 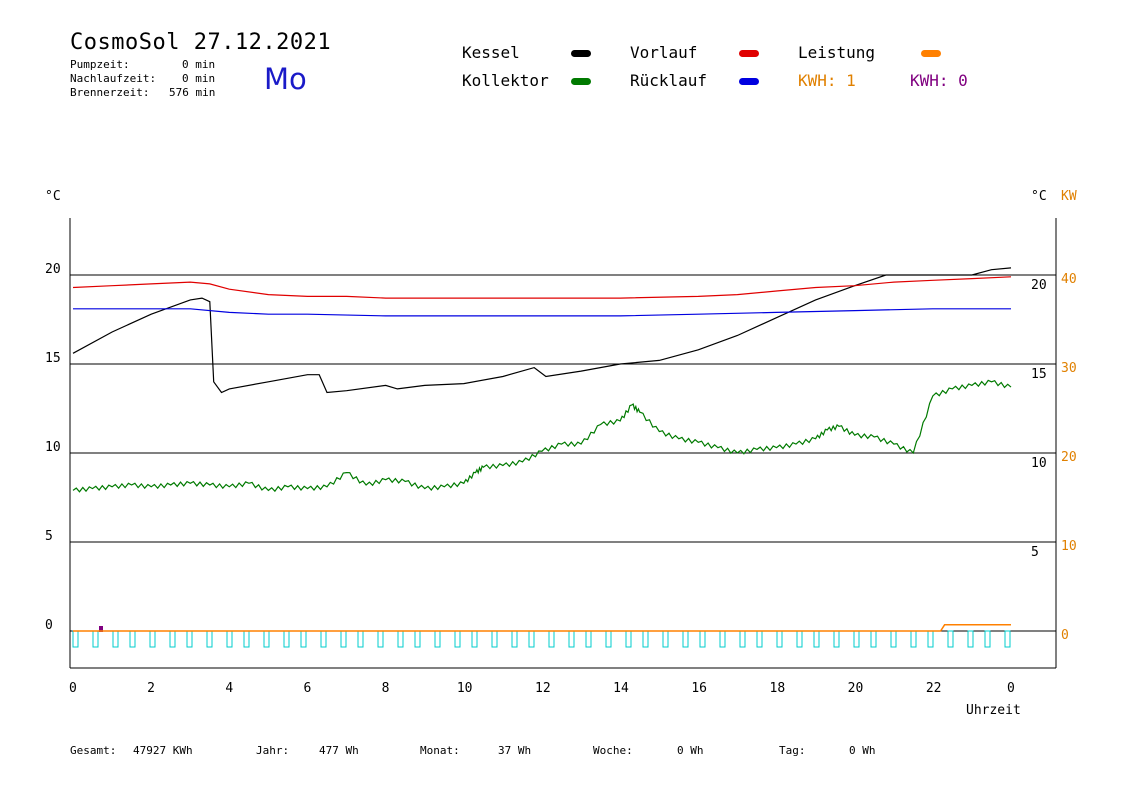 I want to click on footer-woche-value: 0 Wh, so click(x=690, y=750).